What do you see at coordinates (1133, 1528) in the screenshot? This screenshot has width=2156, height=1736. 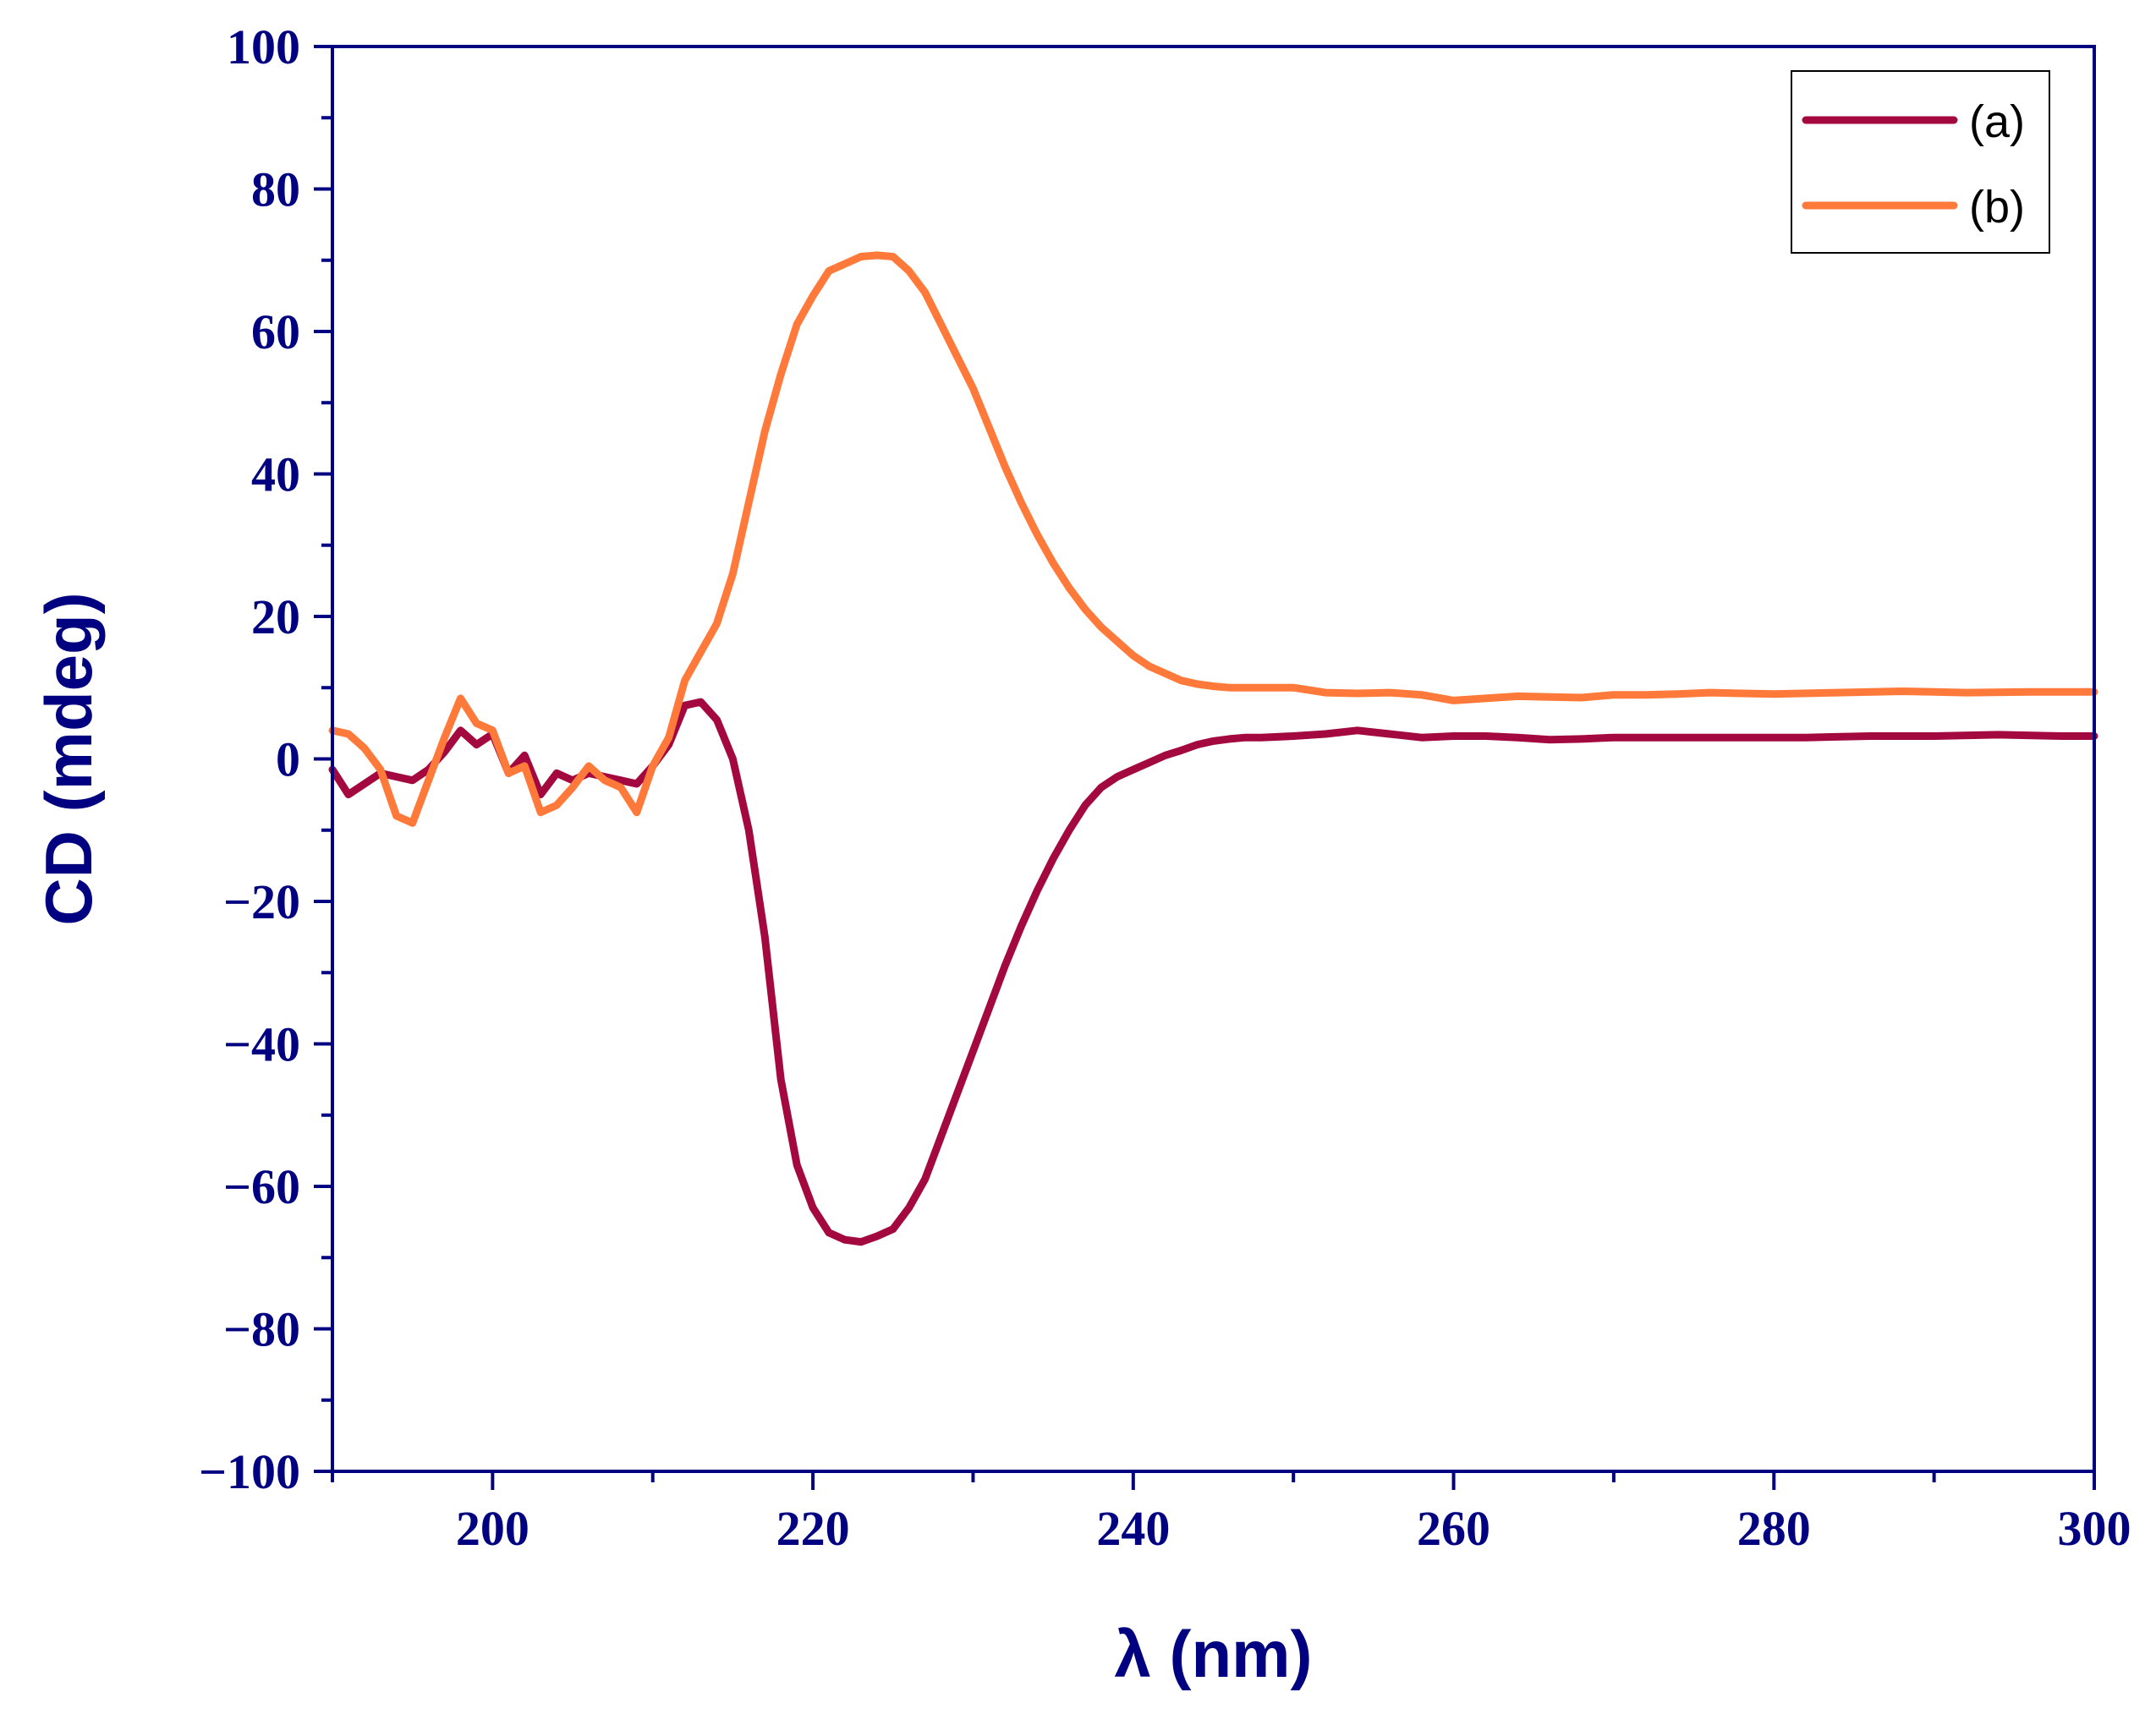 I see `x-tick-label: 240` at bounding box center [1133, 1528].